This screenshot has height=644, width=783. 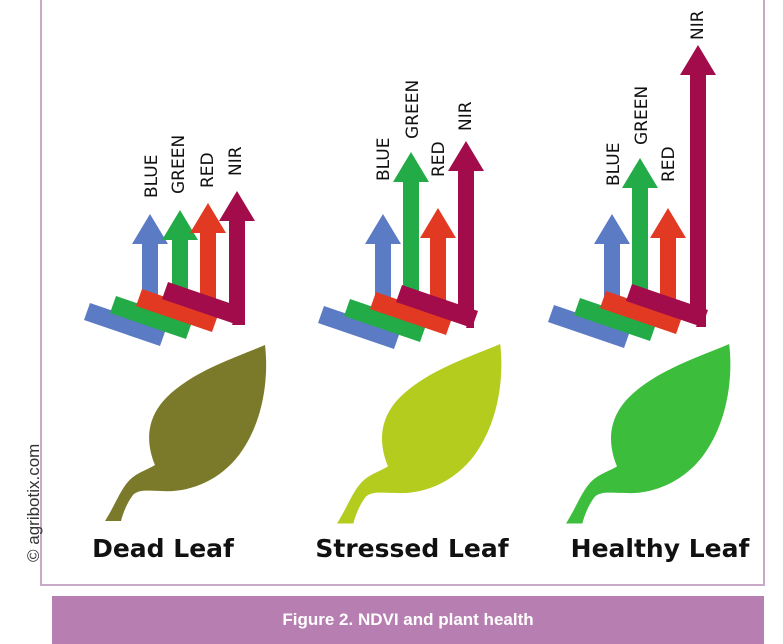 I want to click on dead-leaf-leaf-shape, so click(x=186, y=433).